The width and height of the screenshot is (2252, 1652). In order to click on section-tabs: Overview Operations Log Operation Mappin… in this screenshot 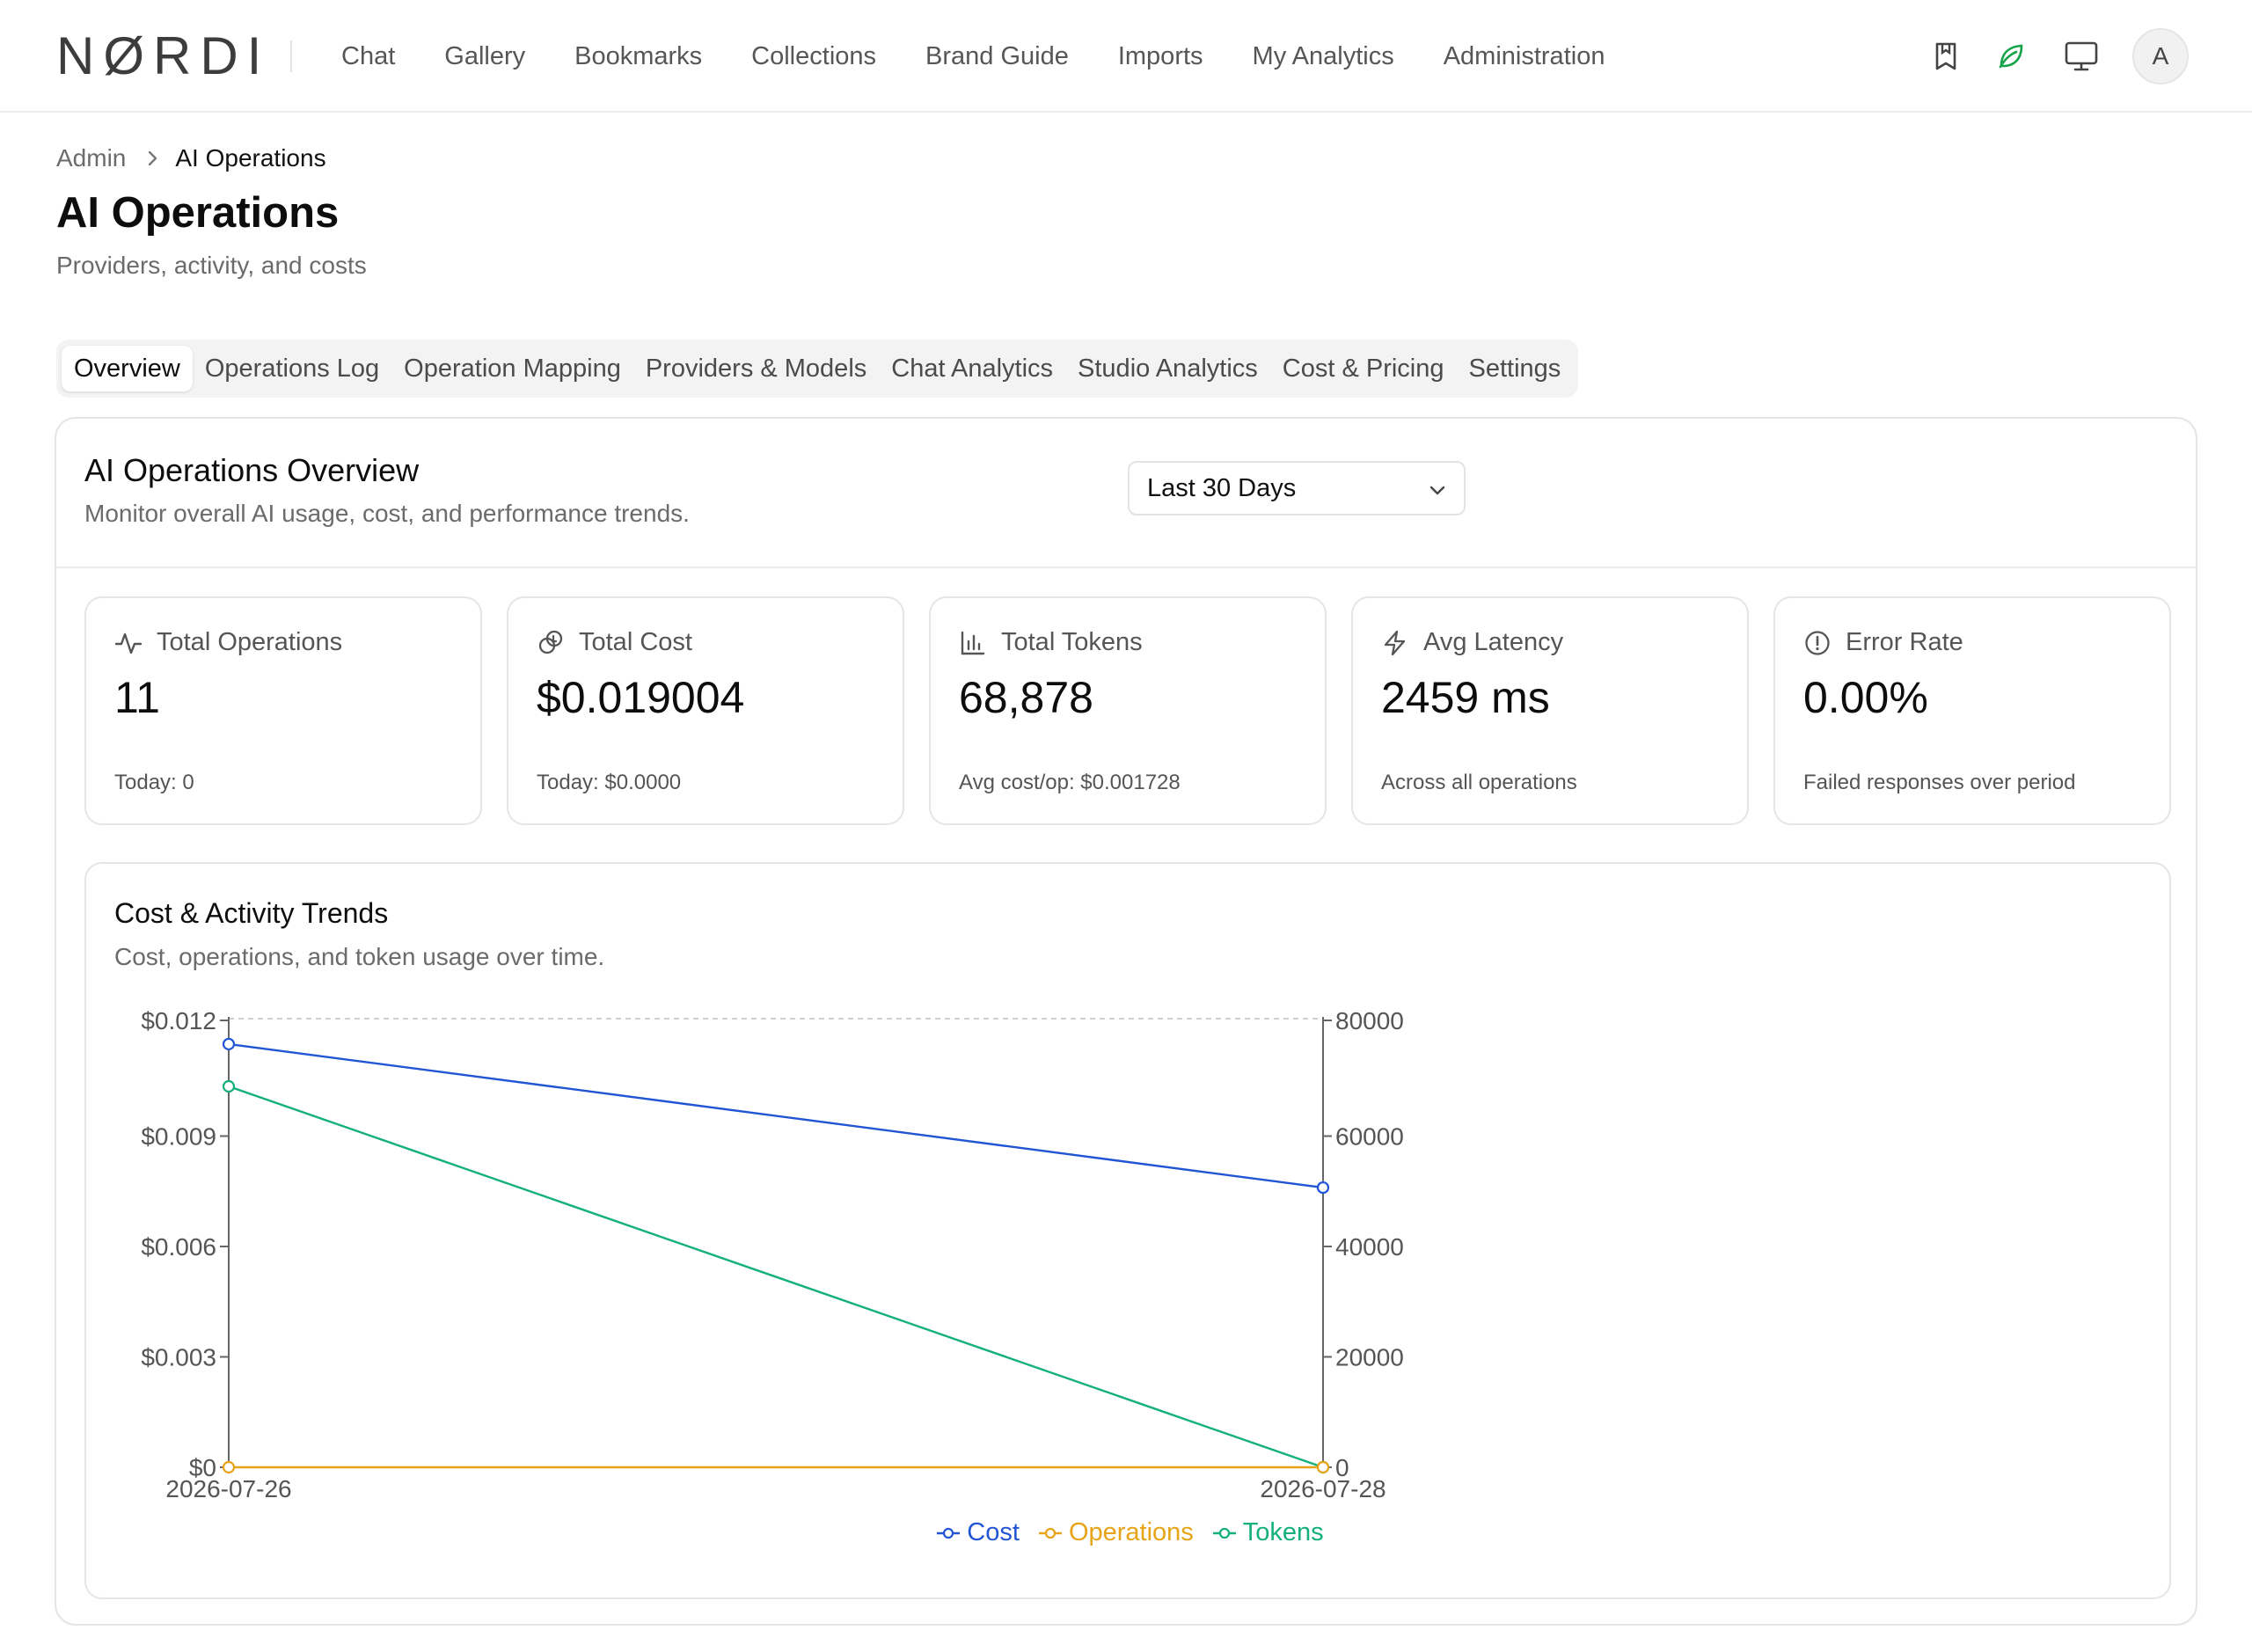, I will do `click(817, 369)`.